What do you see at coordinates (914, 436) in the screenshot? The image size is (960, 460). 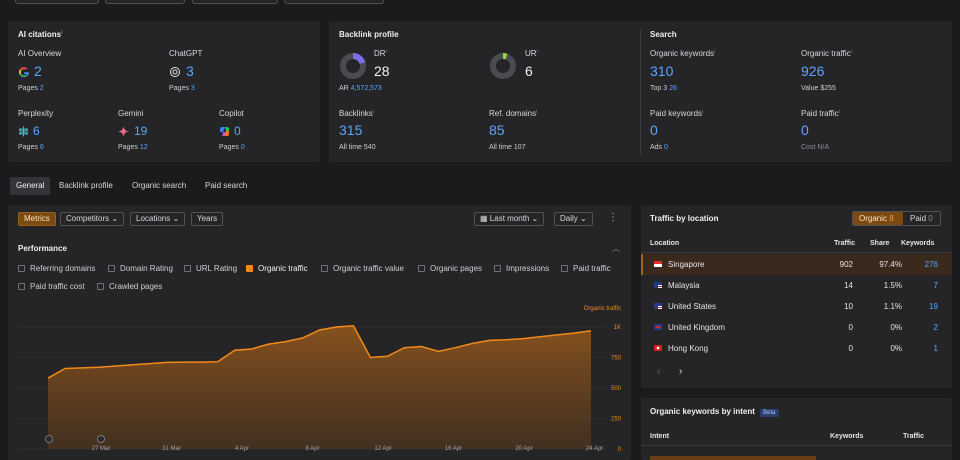 I see `col-intent-traffic: Traffic` at bounding box center [914, 436].